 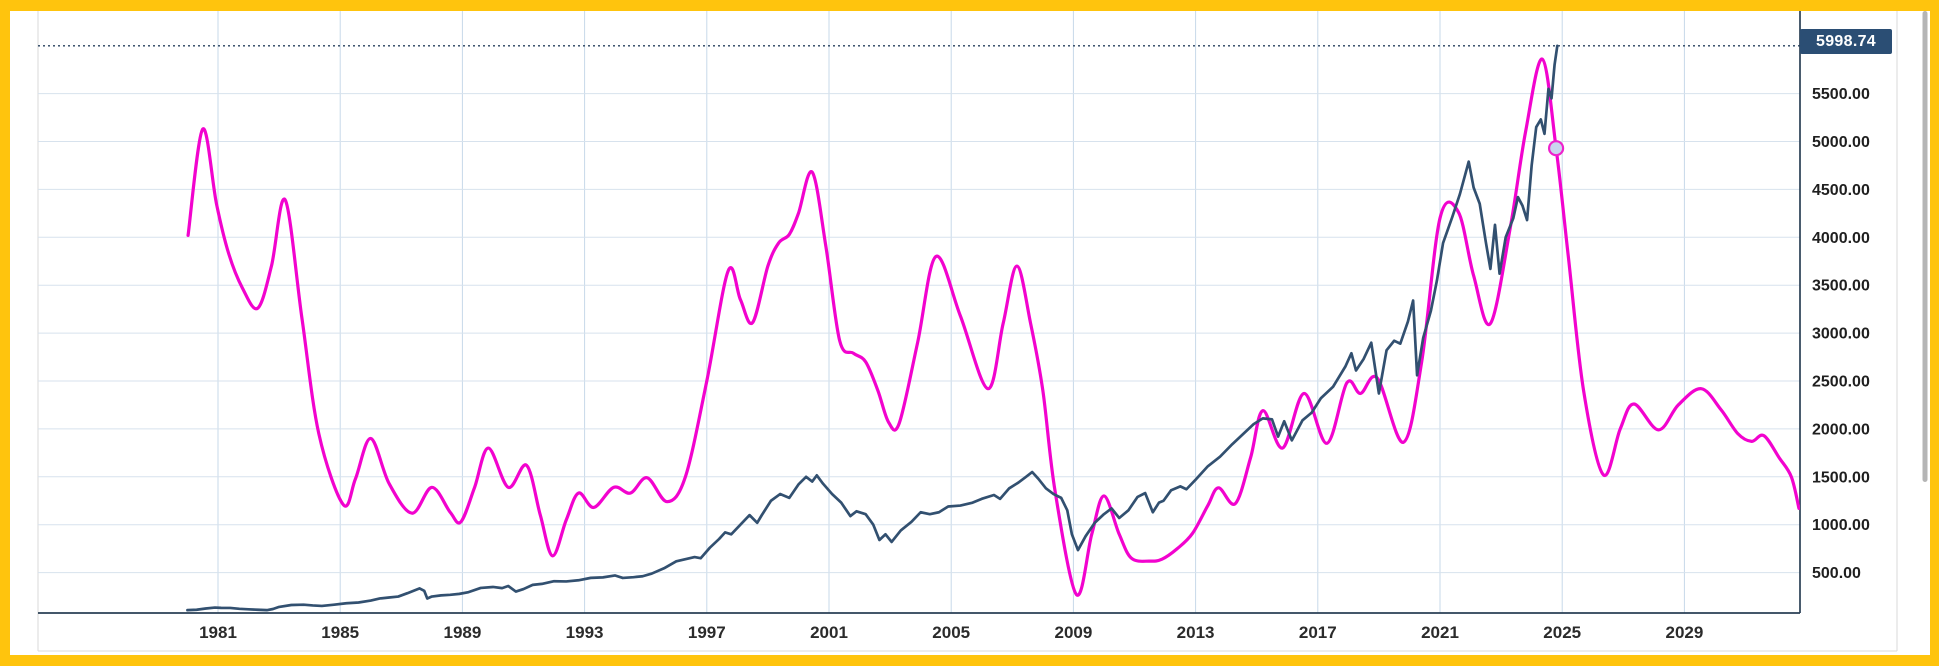 I want to click on time-axis-label: 2025, so click(x=1562, y=632).